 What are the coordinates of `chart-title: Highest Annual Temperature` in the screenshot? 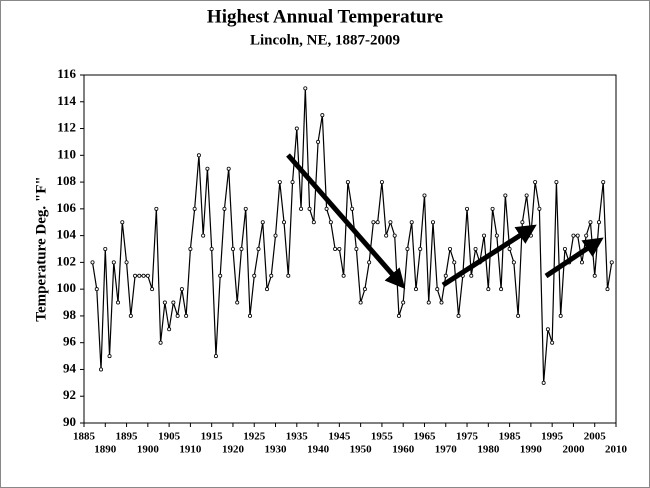 It's located at (325, 16).